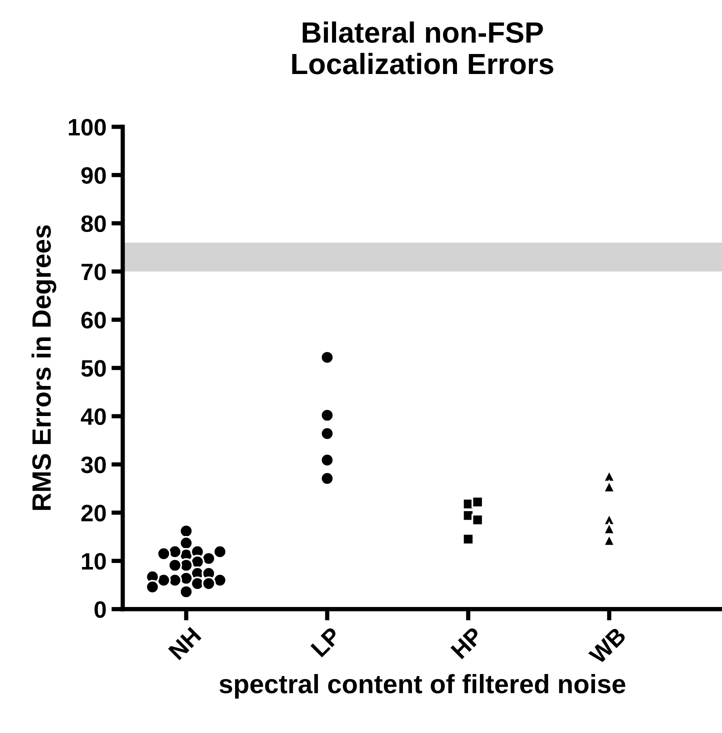 This screenshot has height=733, width=722. I want to click on y-tick-label: 80, so click(93, 223).